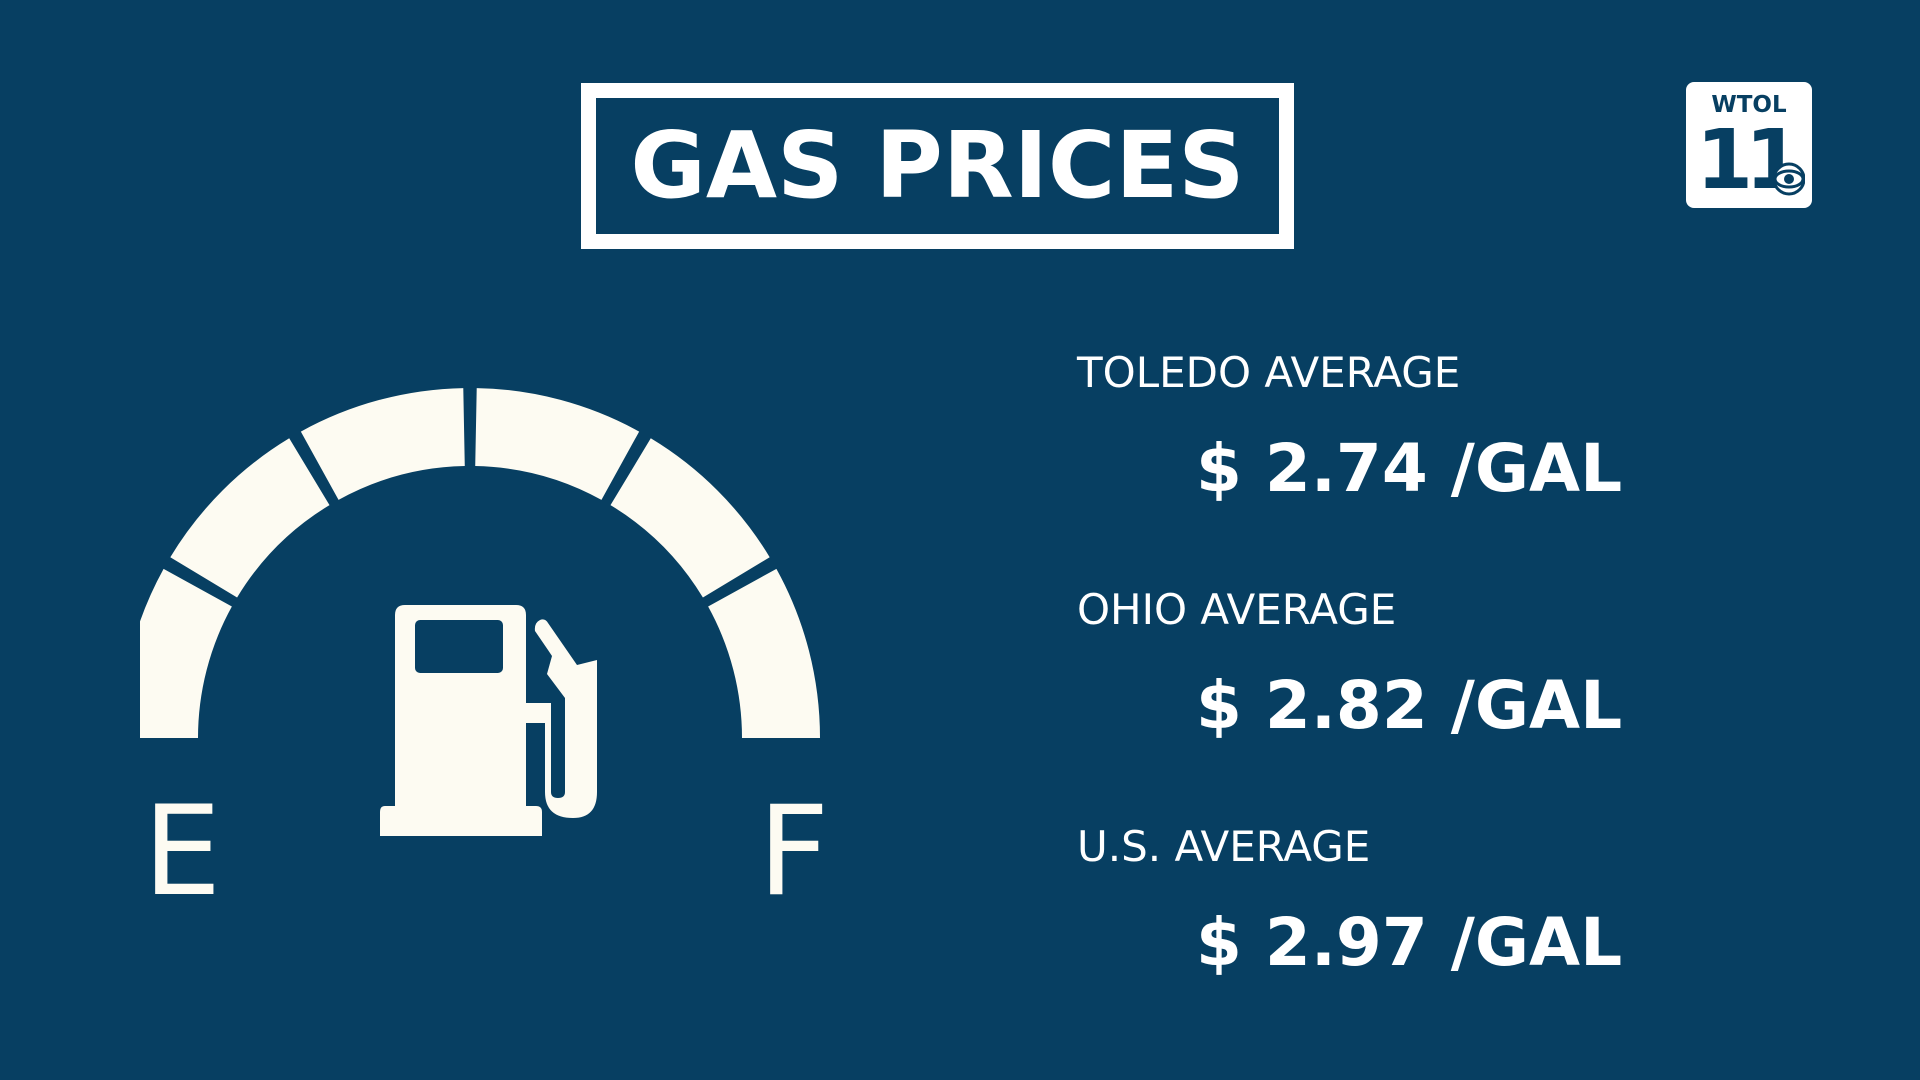 The image size is (1920, 1080). Describe the element at coordinates (1749, 145) in the screenshot. I see `station-logo: WTOL 11` at that location.